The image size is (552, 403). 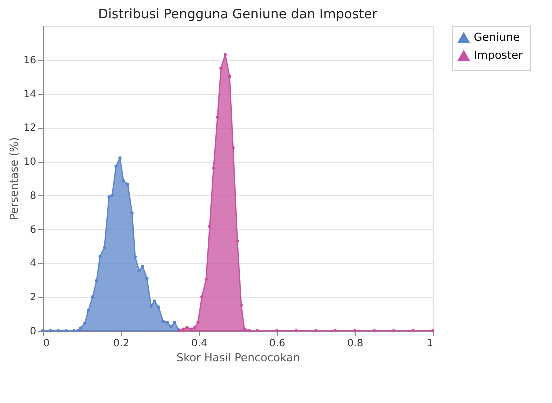 I want to click on y-tick-label: 6, so click(x=33, y=230).